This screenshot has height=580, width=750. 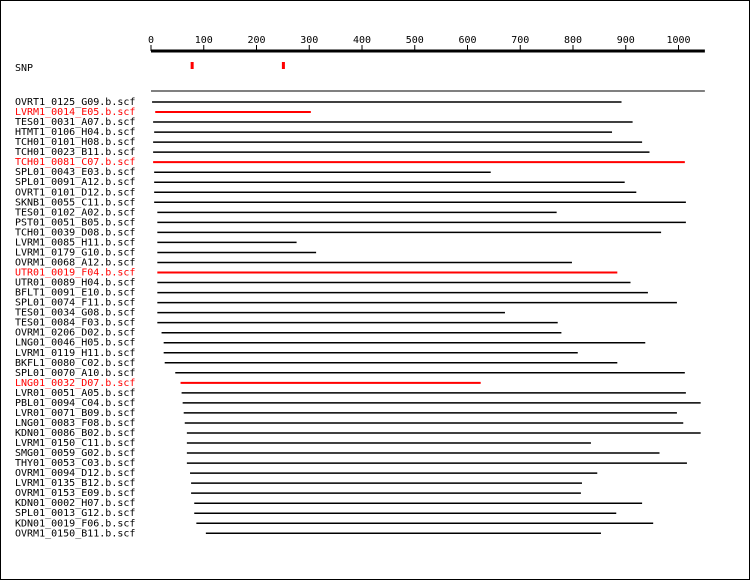 What do you see at coordinates (75, 142) in the screenshot?
I see `read-label: TCH01_0101_H08.b.scf` at bounding box center [75, 142].